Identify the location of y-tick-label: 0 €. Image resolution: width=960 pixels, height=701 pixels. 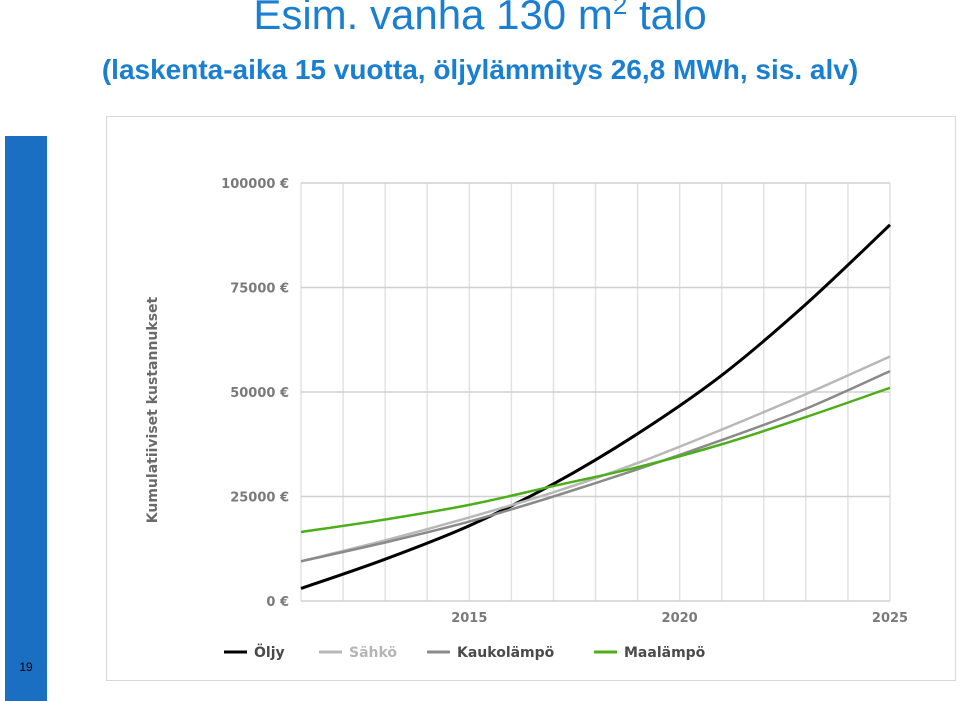
(277, 602).